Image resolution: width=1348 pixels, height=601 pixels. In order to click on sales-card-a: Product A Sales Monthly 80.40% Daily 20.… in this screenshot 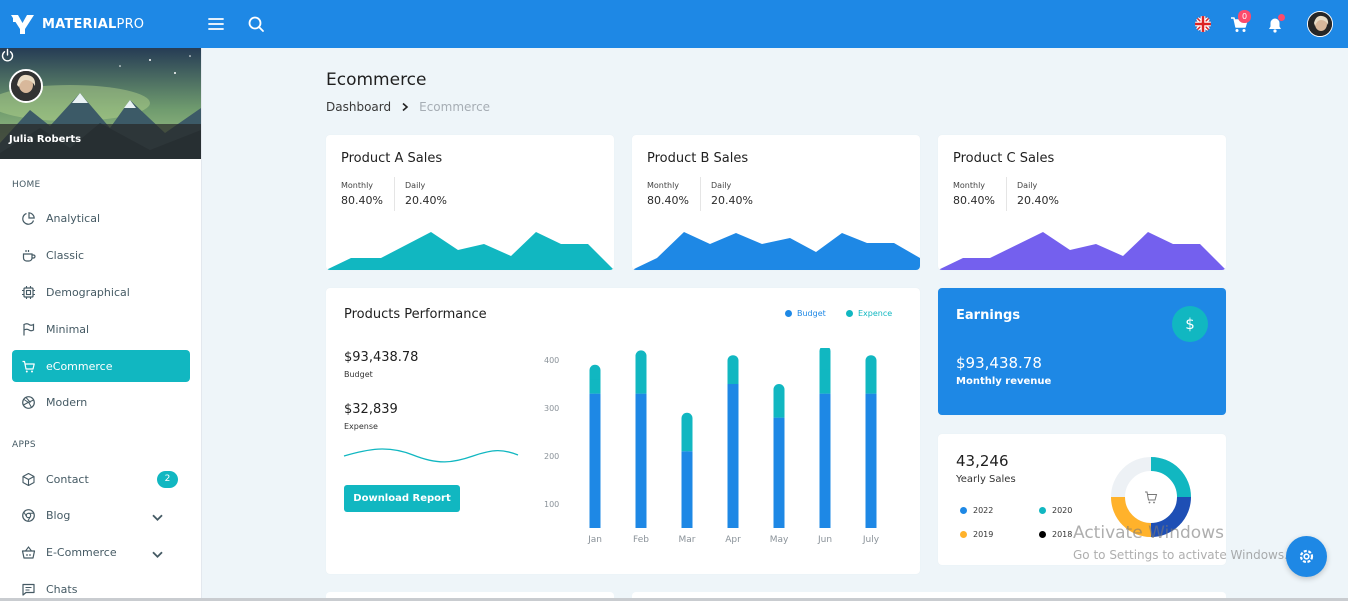, I will do `click(470, 202)`.